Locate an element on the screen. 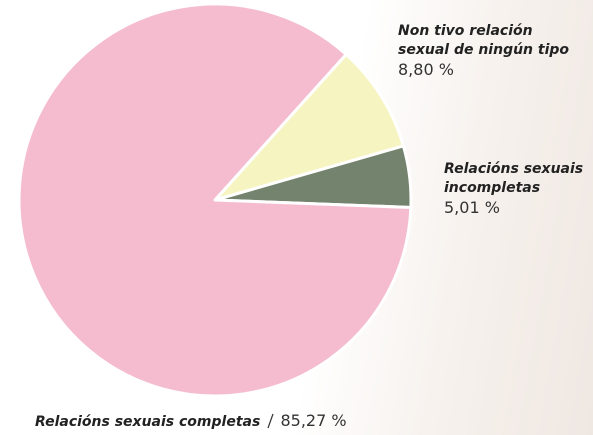 The image size is (593, 435). slice-label: Non tivo relación sexual de ningún tipo is located at coordinates (484, 40).